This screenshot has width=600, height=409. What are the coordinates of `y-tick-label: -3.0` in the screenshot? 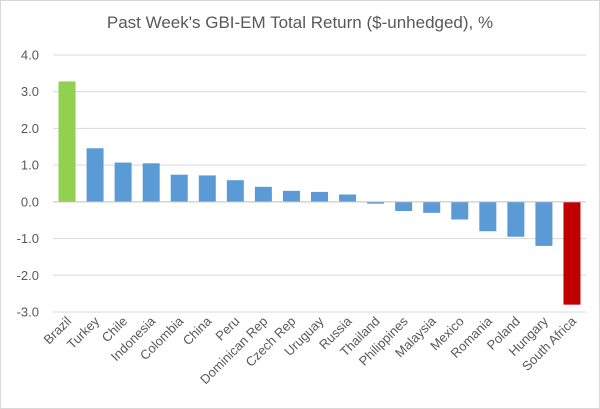 It's located at (28, 312).